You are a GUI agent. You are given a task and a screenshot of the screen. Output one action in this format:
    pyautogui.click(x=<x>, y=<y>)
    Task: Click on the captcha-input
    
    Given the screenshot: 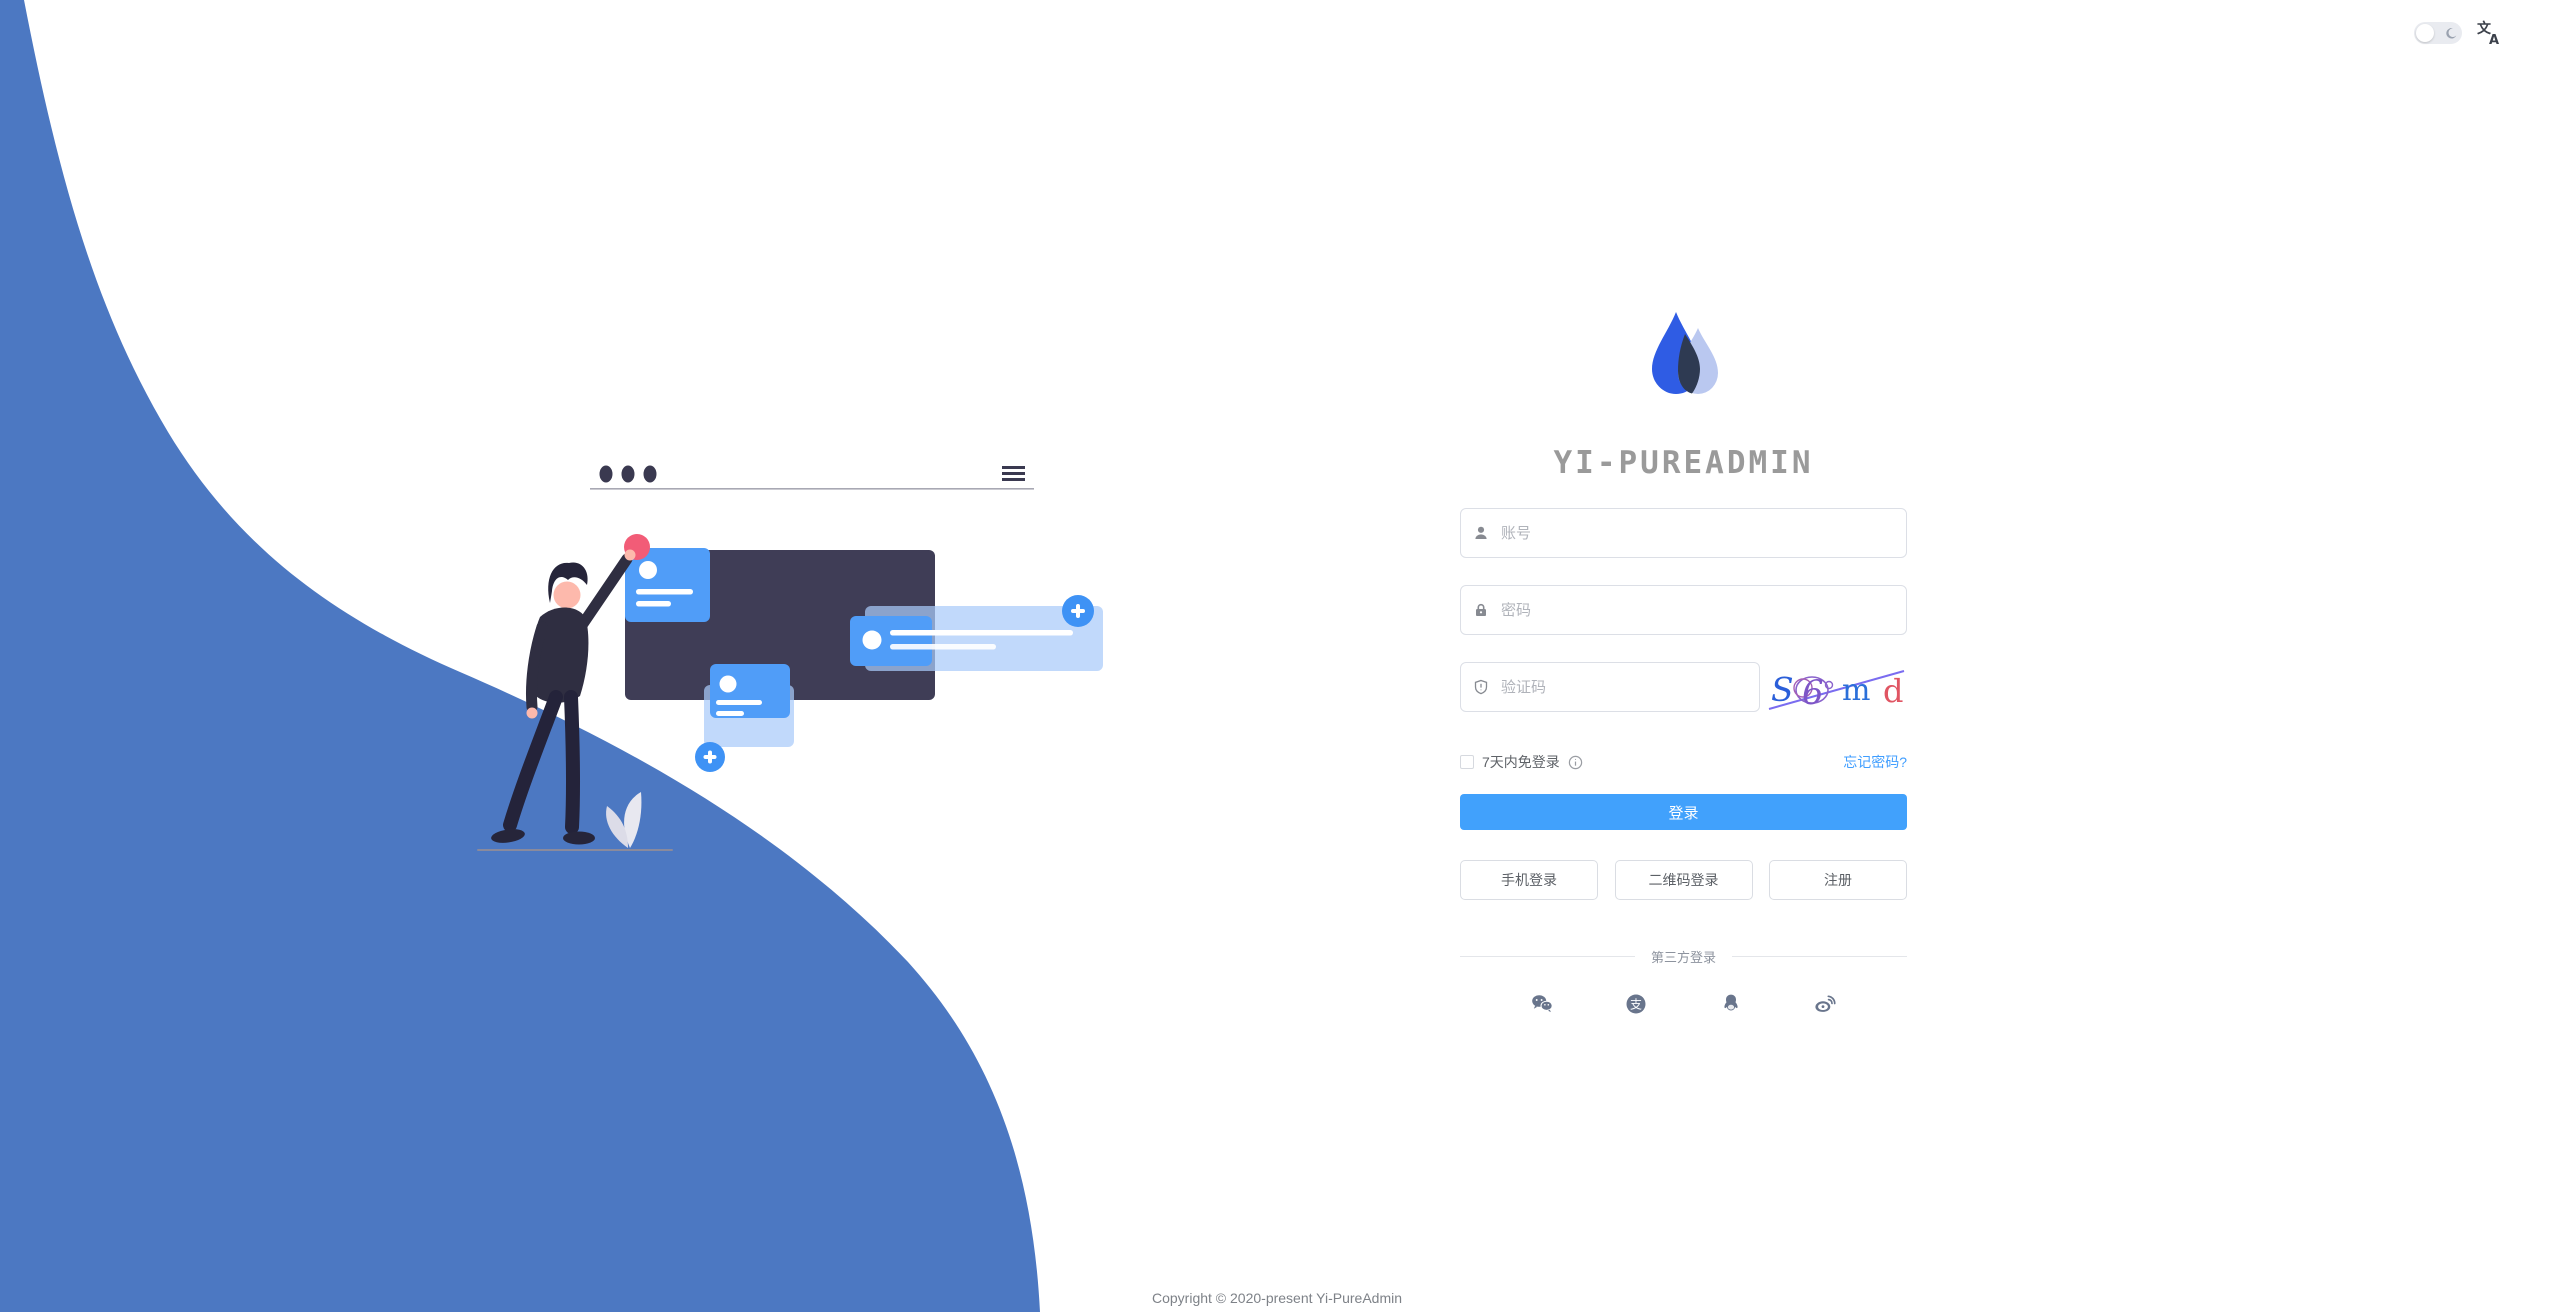 What is the action you would take?
    pyautogui.click(x=1610, y=687)
    